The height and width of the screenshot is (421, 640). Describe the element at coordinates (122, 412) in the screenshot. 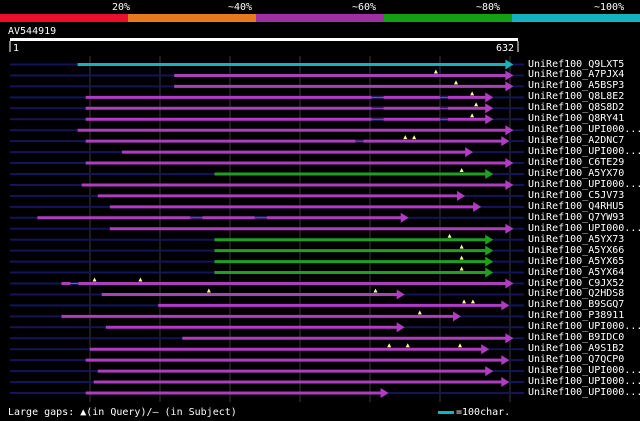

I see `legend-text: Large gaps: ▲(in Query)/— (in Subject)` at that location.